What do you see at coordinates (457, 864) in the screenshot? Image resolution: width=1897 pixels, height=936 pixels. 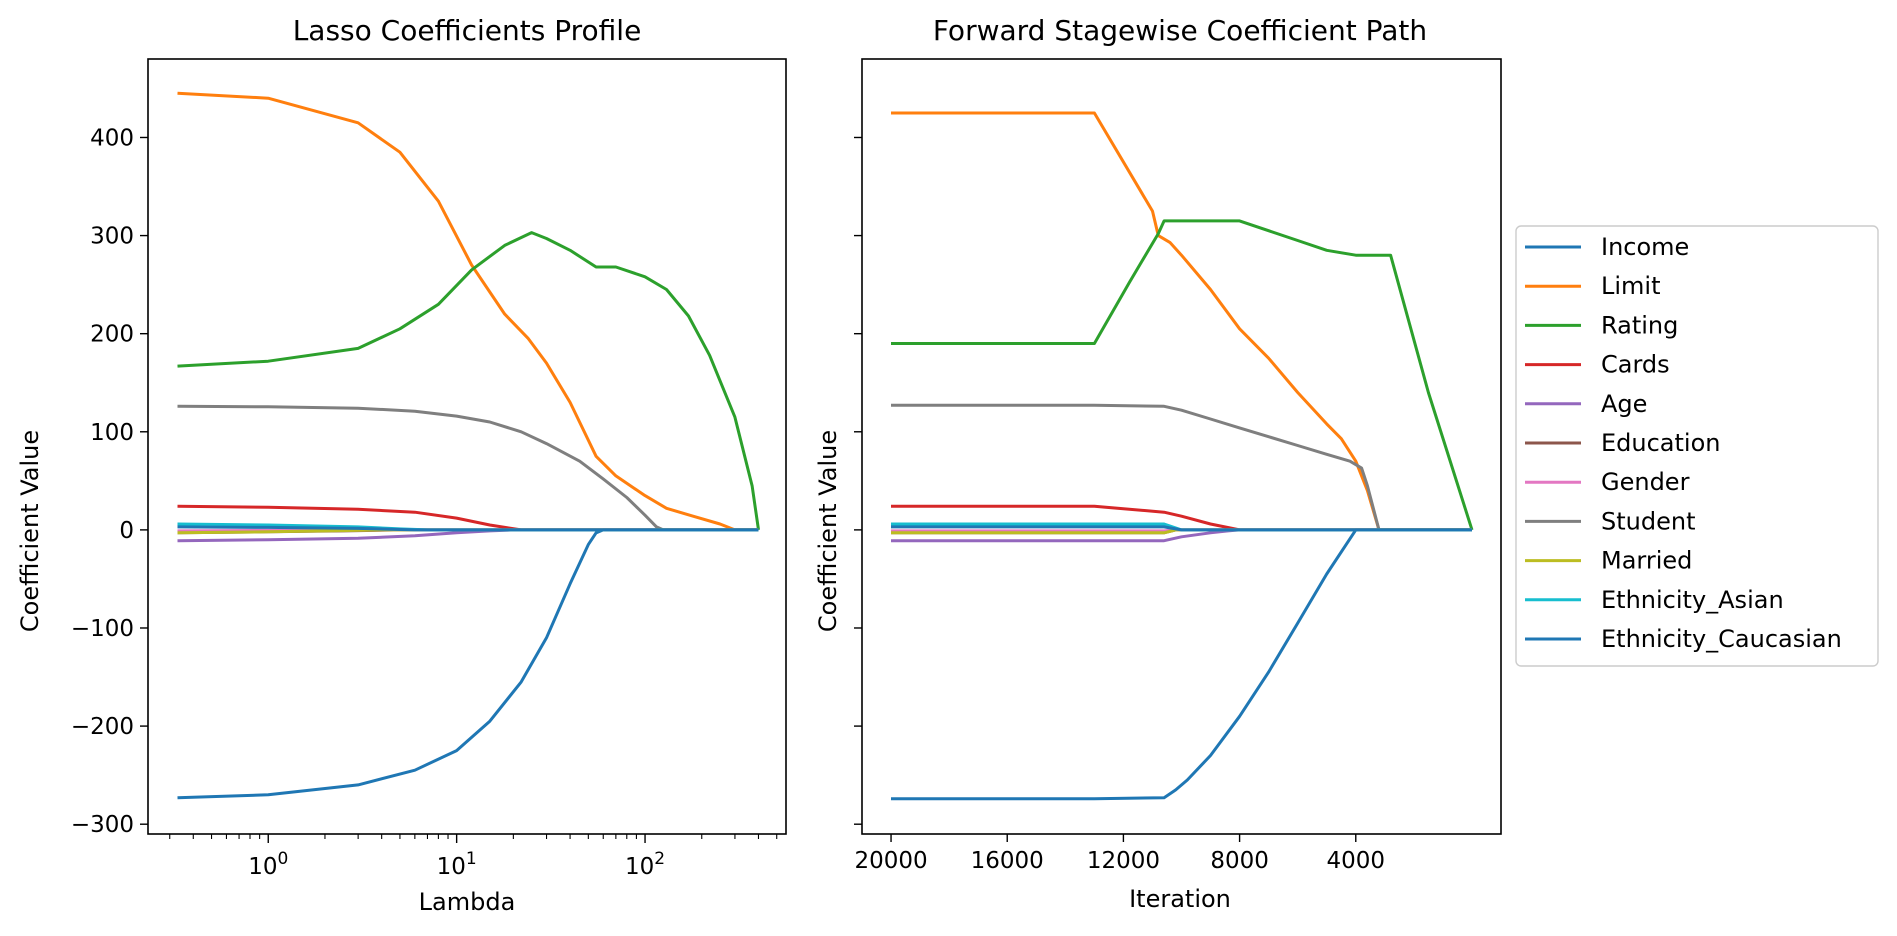 I see `lasso-x-tick-label: 10¹` at bounding box center [457, 864].